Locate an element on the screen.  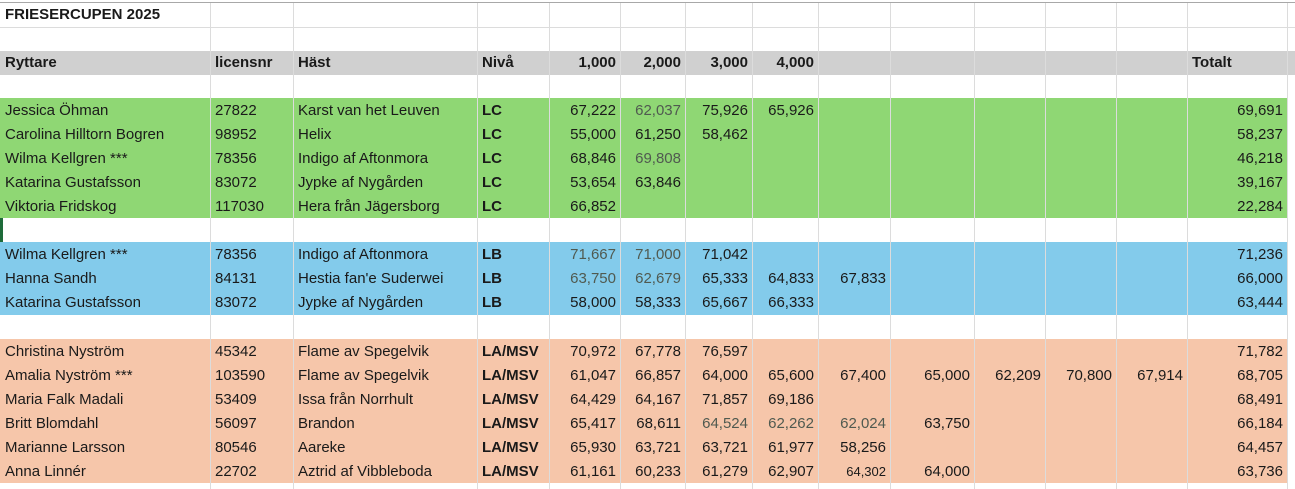
col-header-license: licensnr is located at coordinates (244, 62).